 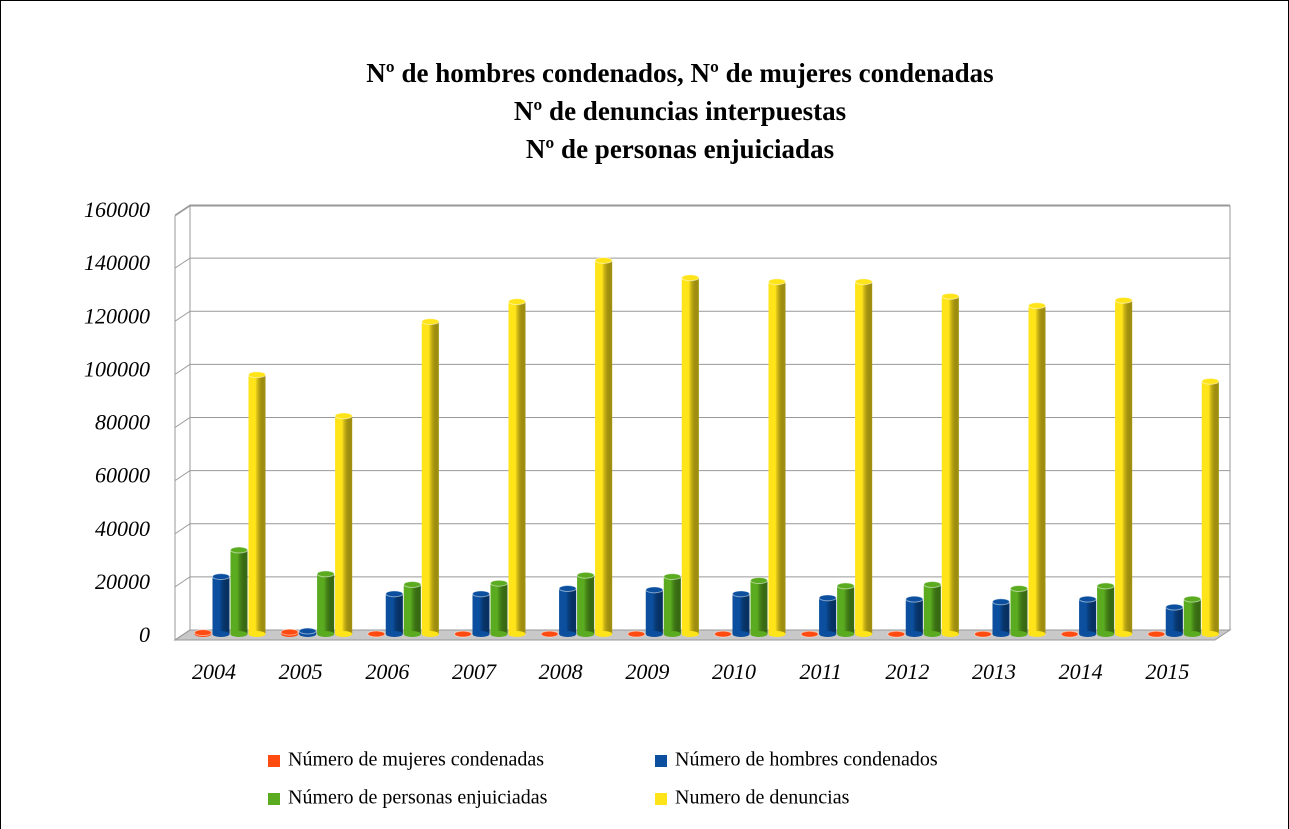 I want to click on x-tick-label: 2011, so click(x=820, y=671).